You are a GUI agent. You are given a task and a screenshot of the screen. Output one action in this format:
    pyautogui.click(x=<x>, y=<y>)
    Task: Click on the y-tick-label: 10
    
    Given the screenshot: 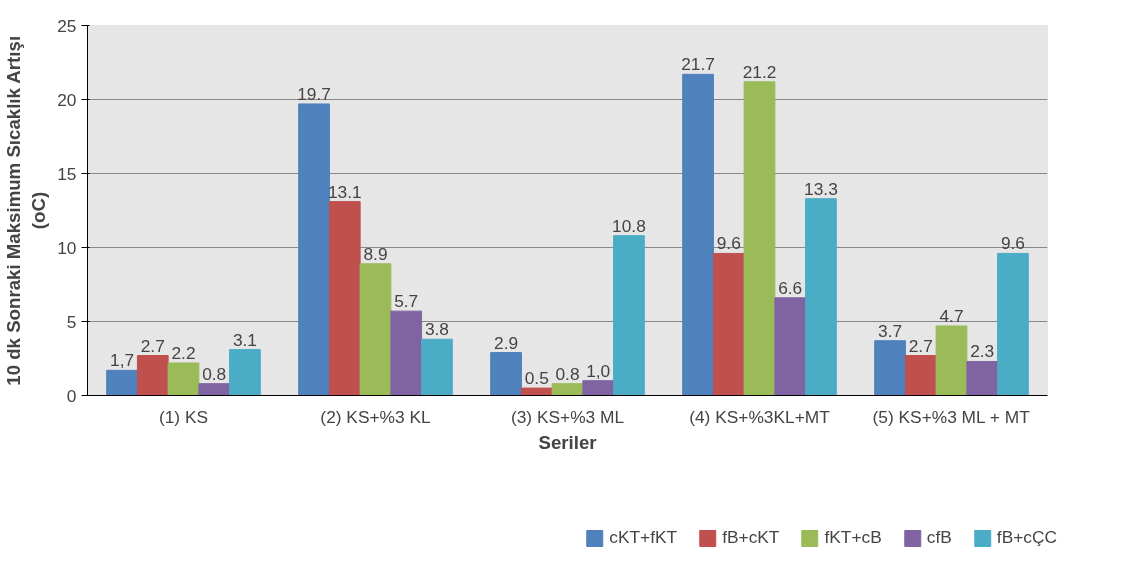 What is the action you would take?
    pyautogui.click(x=67, y=247)
    